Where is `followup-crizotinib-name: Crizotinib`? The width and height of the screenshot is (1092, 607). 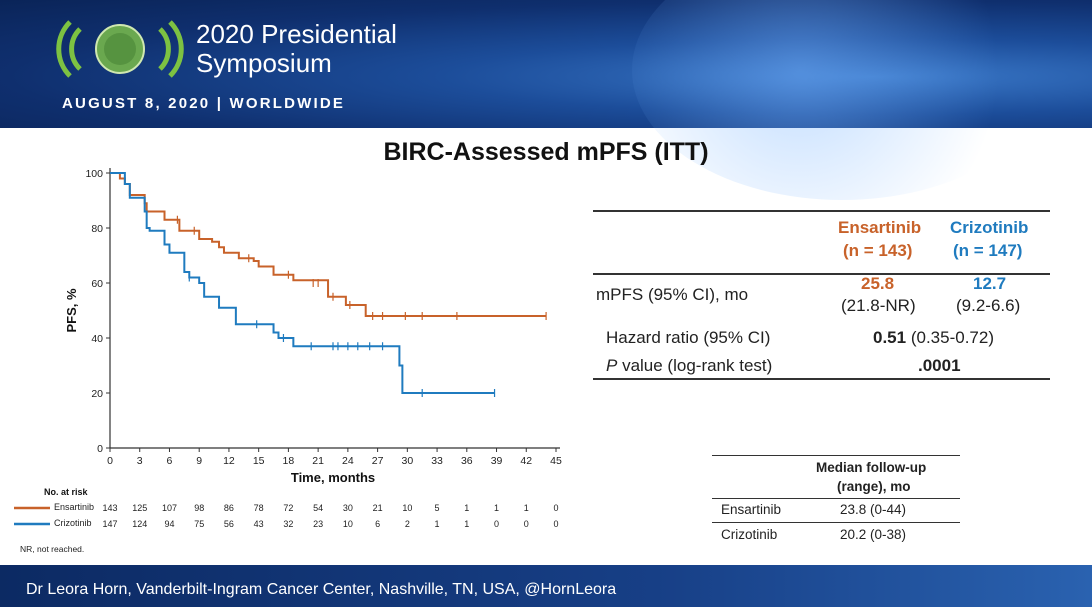
followup-crizotinib-name: Crizotinib is located at coordinates (749, 534).